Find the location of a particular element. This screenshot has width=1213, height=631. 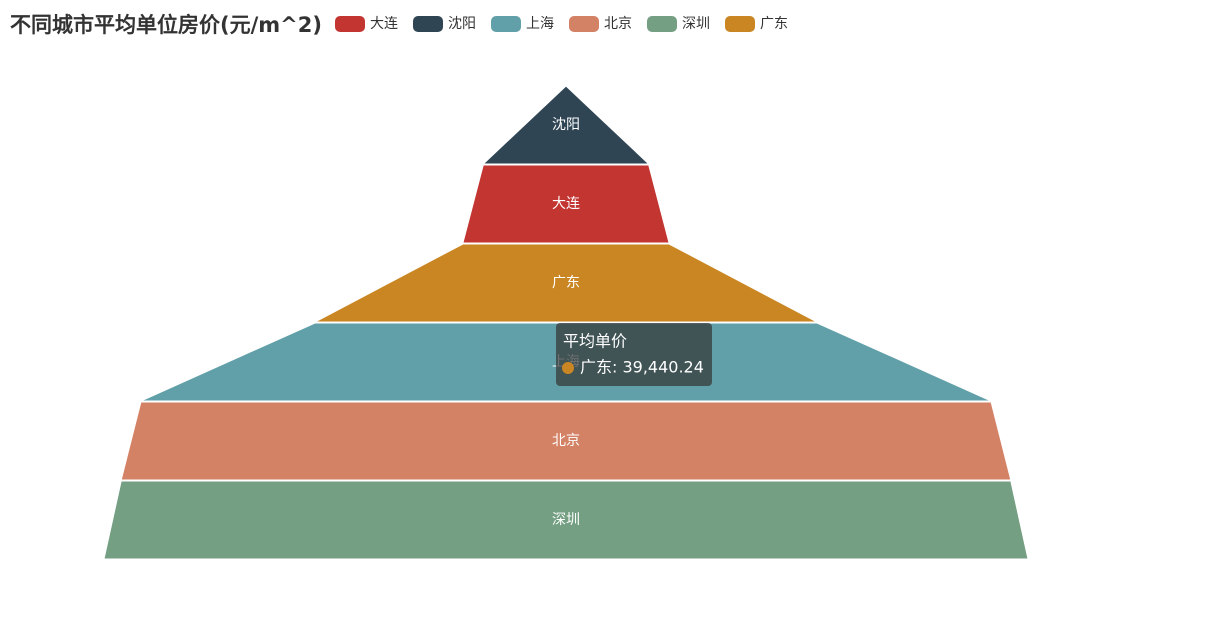

legend-label: 上海 is located at coordinates (540, 24).